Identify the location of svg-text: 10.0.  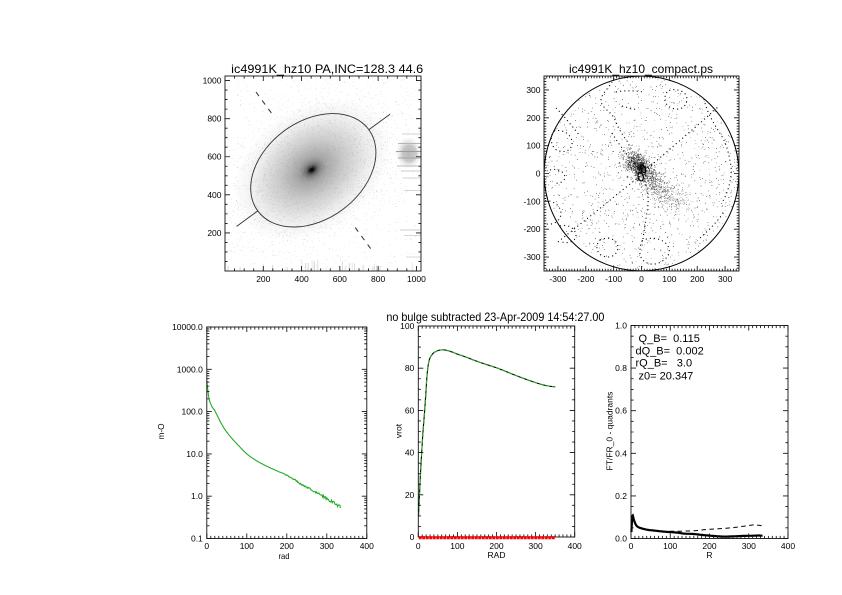
(194, 454).